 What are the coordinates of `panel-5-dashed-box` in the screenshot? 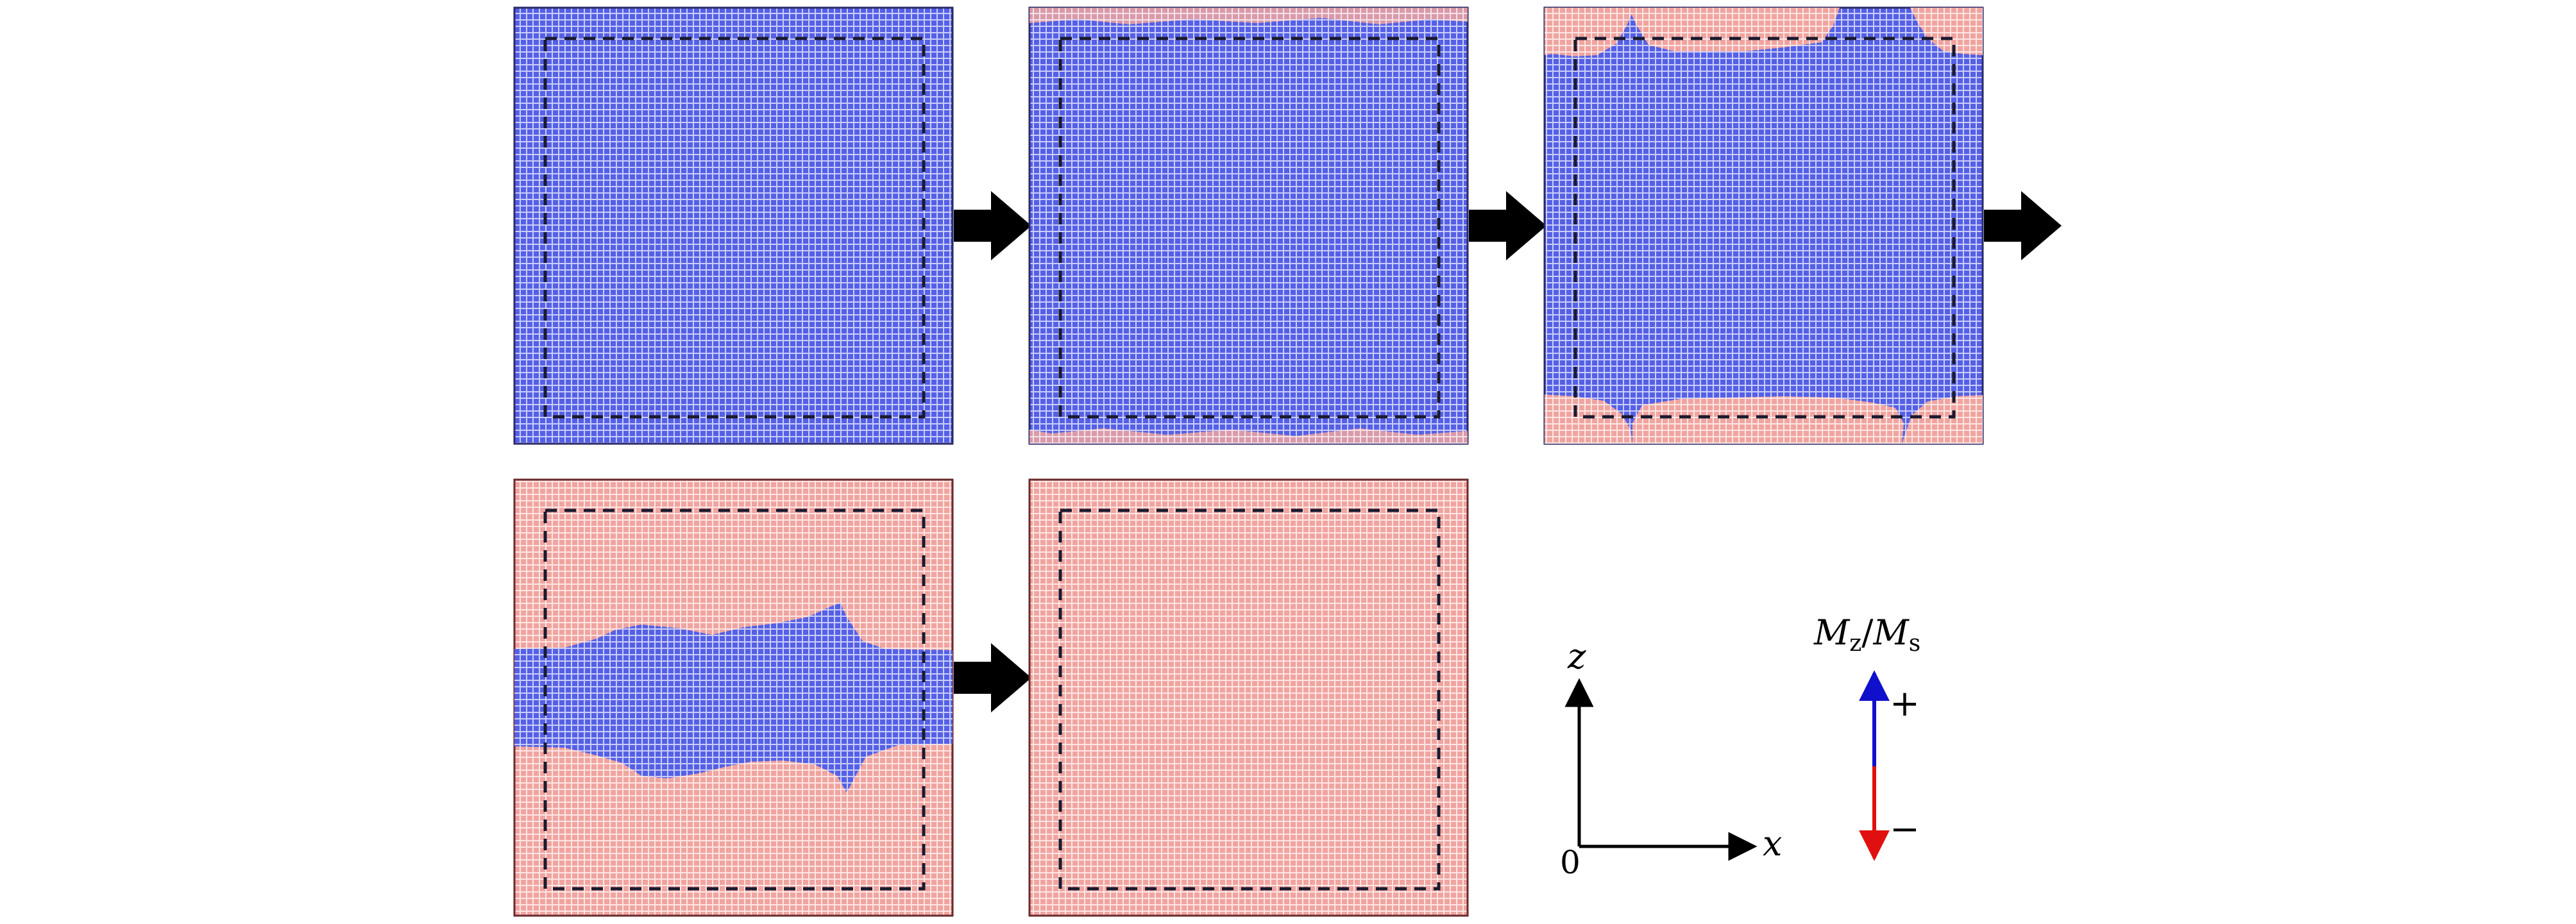 It's located at (1249, 699).